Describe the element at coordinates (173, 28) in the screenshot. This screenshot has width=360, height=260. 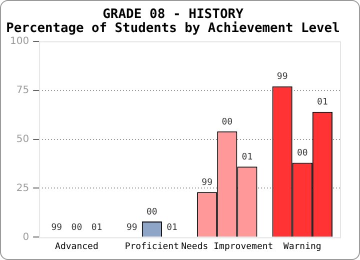
I see `chart-subtitle: Percentage of Students by Achievement Level` at that location.